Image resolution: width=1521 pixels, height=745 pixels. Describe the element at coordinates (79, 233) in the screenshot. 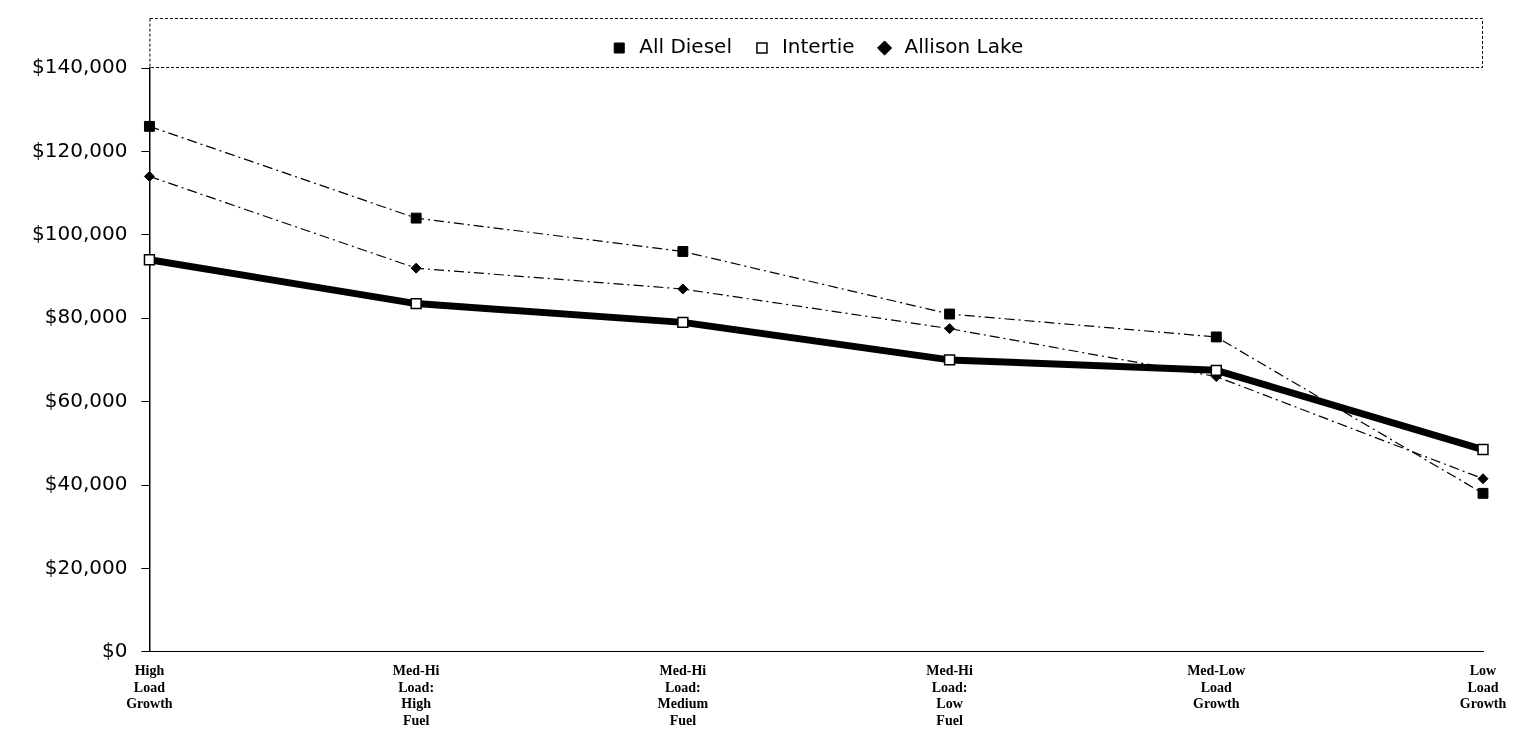

I see `y-tick-label: $100,000` at that location.